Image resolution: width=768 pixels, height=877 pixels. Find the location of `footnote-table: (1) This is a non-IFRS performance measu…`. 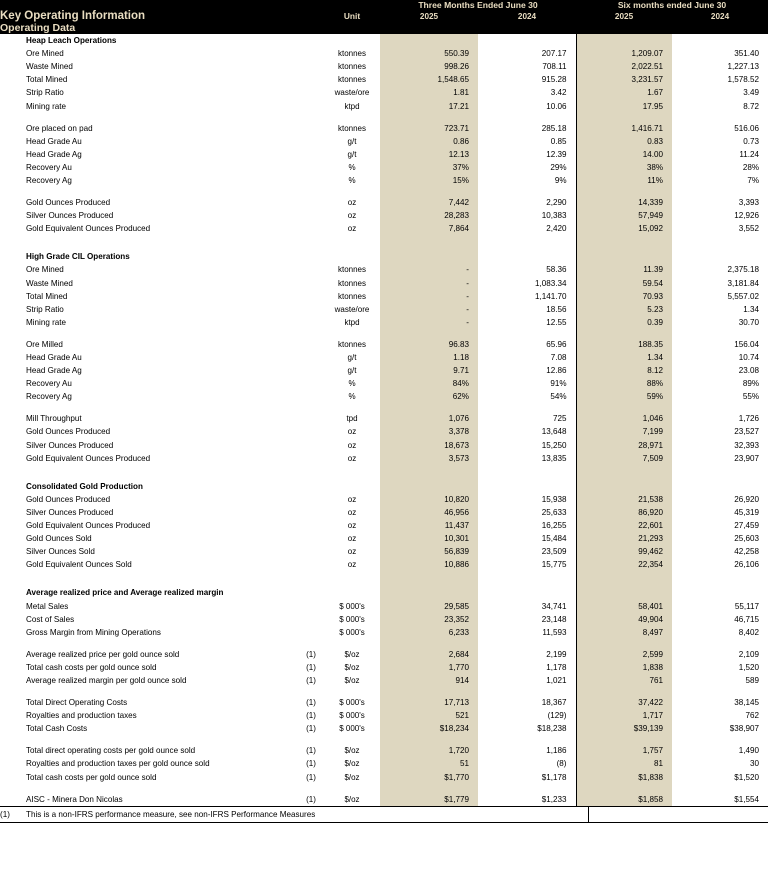

footnote-table: (1) This is a non-IFRS performance measu… is located at coordinates (384, 814).